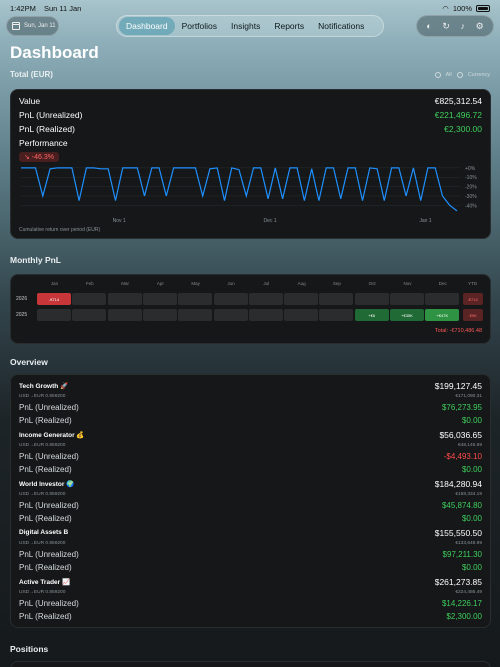  I want to click on status-time: 1:42PM, so click(23, 8).